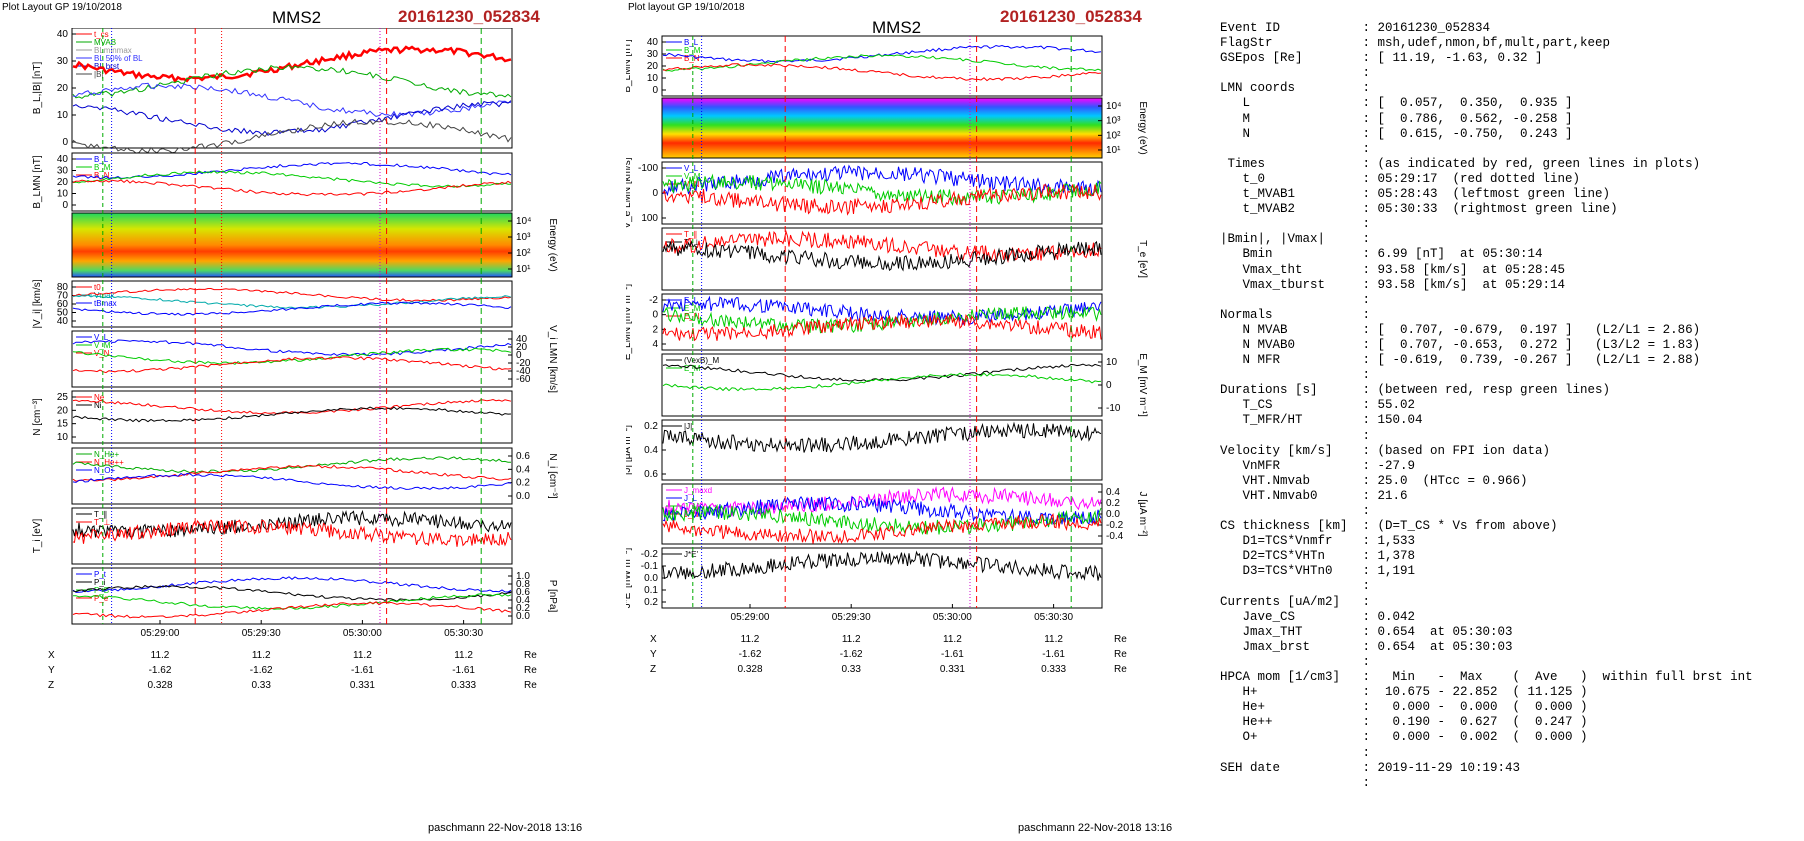  I want to click on y-axis-label: J*E' [nW m⁻³], so click(629, 578).